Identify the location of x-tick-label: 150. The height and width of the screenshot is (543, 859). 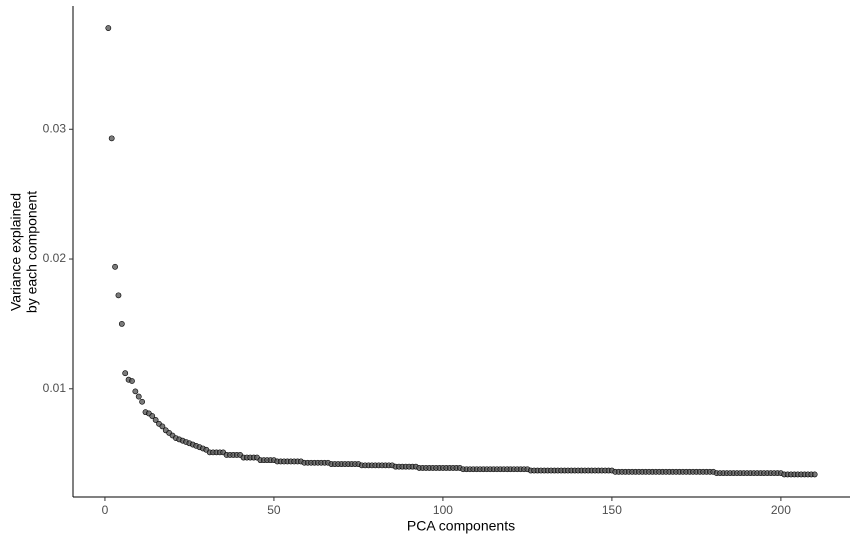
(612, 510).